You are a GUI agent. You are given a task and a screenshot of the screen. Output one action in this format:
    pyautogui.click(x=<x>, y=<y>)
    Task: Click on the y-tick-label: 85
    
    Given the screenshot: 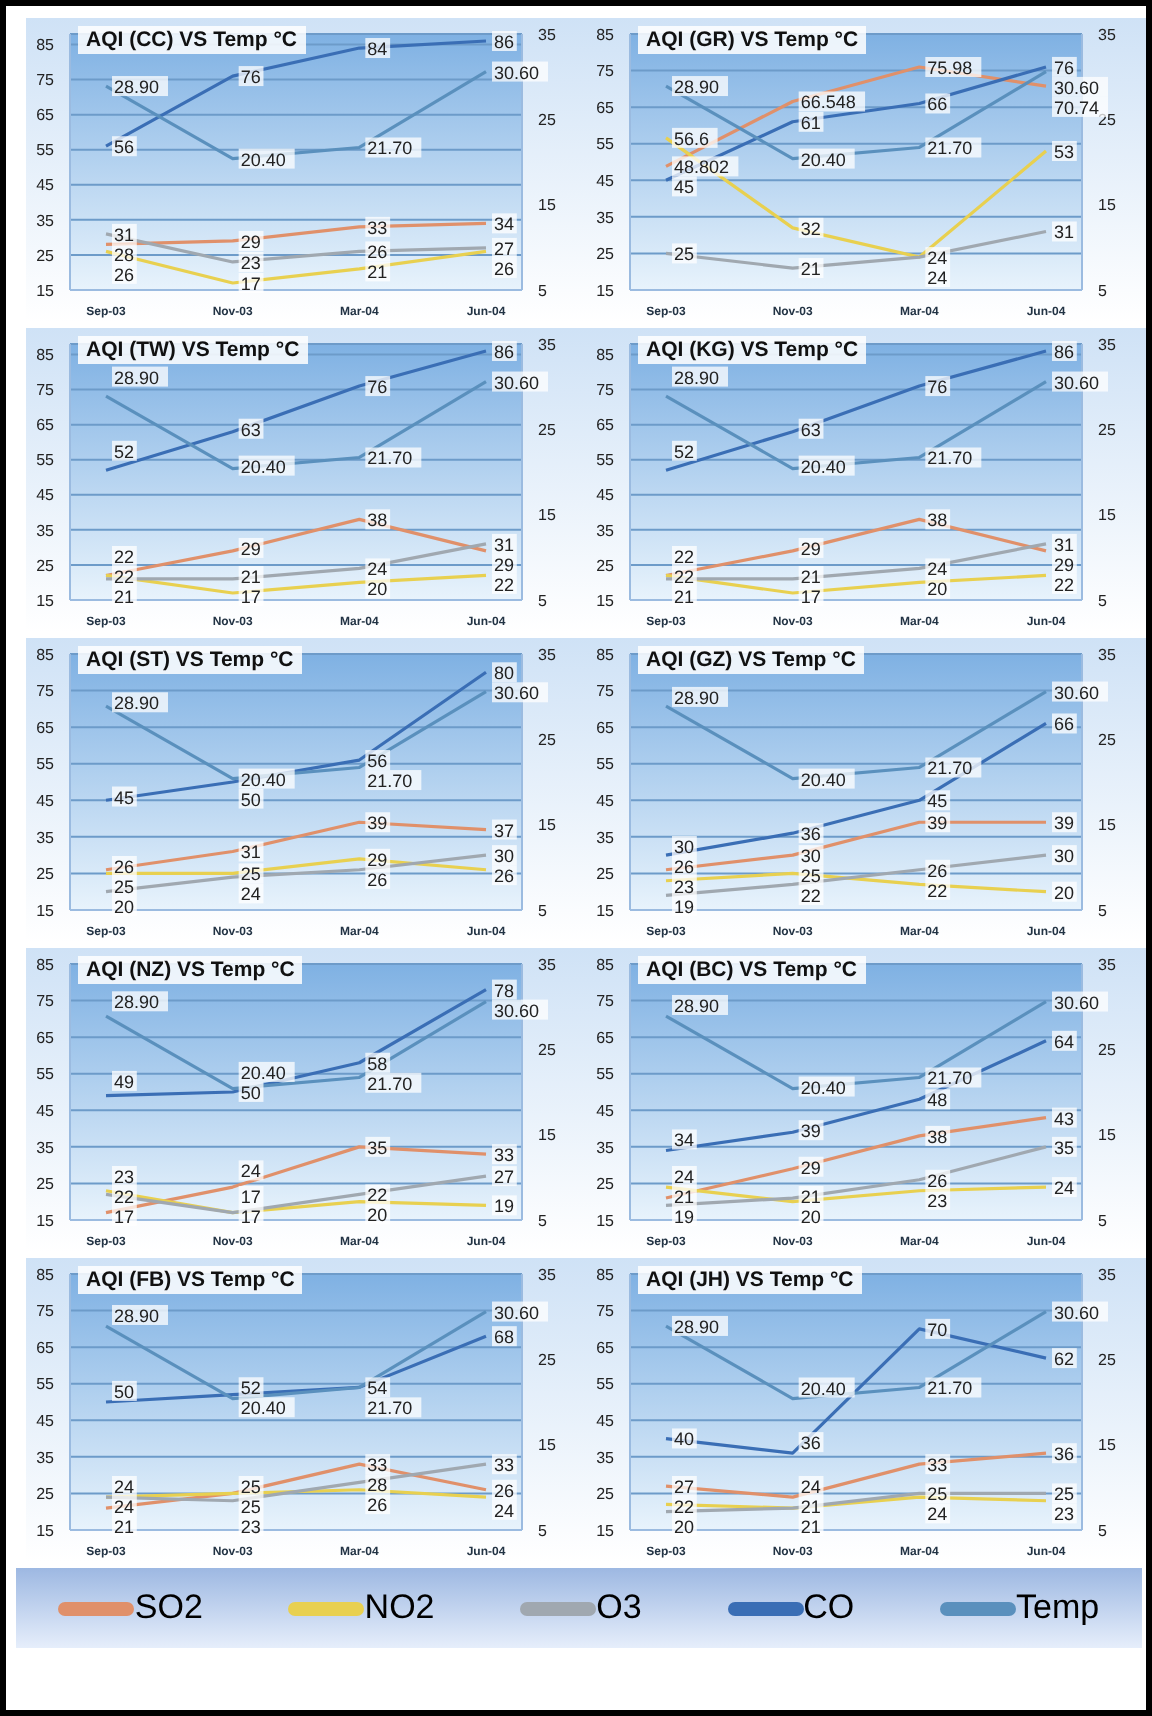 What is the action you would take?
    pyautogui.click(x=606, y=355)
    